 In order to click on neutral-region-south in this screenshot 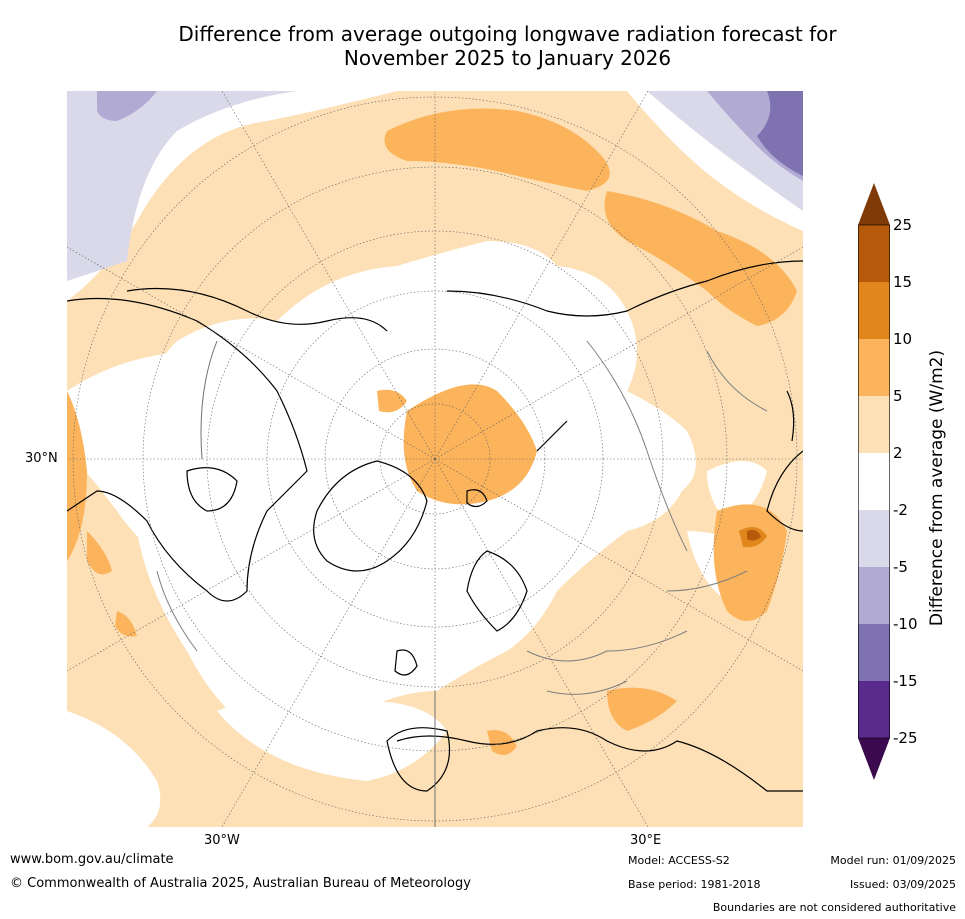, I will do `click(332, 736)`.